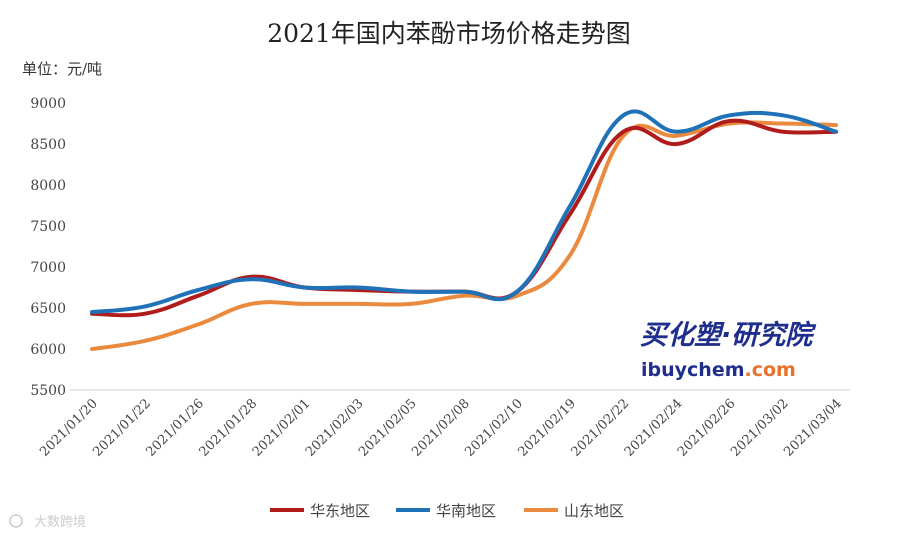 The width and height of the screenshot is (899, 540). I want to click on legend-label: 华东地区, so click(340, 511).